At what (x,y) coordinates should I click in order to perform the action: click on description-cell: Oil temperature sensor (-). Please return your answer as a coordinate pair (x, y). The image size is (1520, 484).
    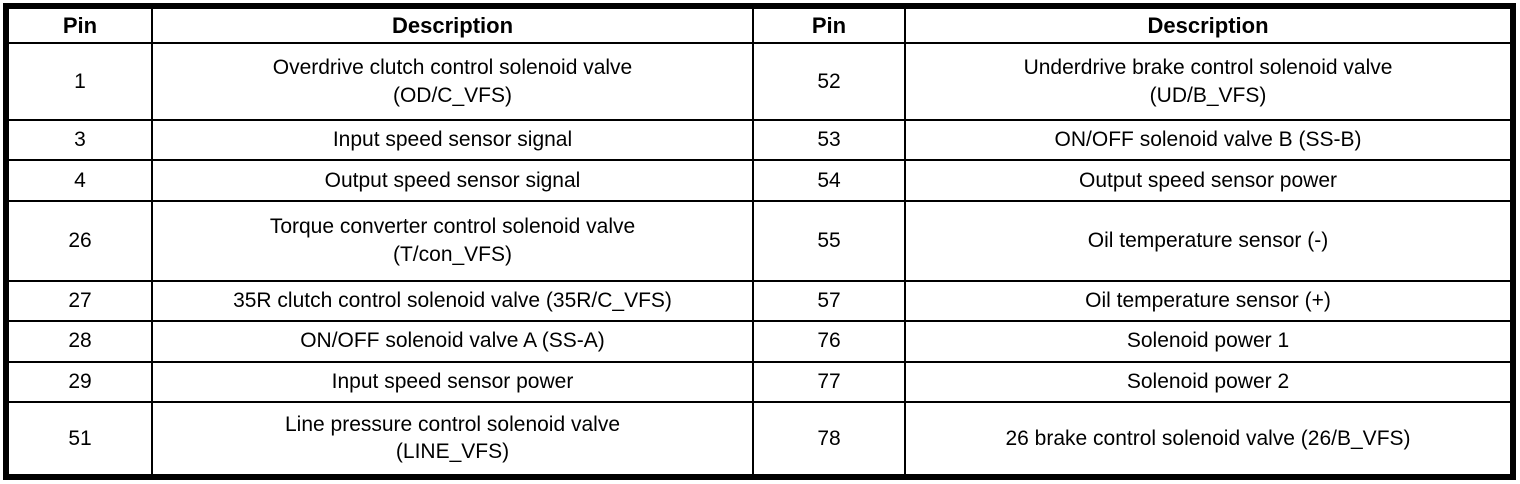
    Looking at the image, I should click on (1209, 241).